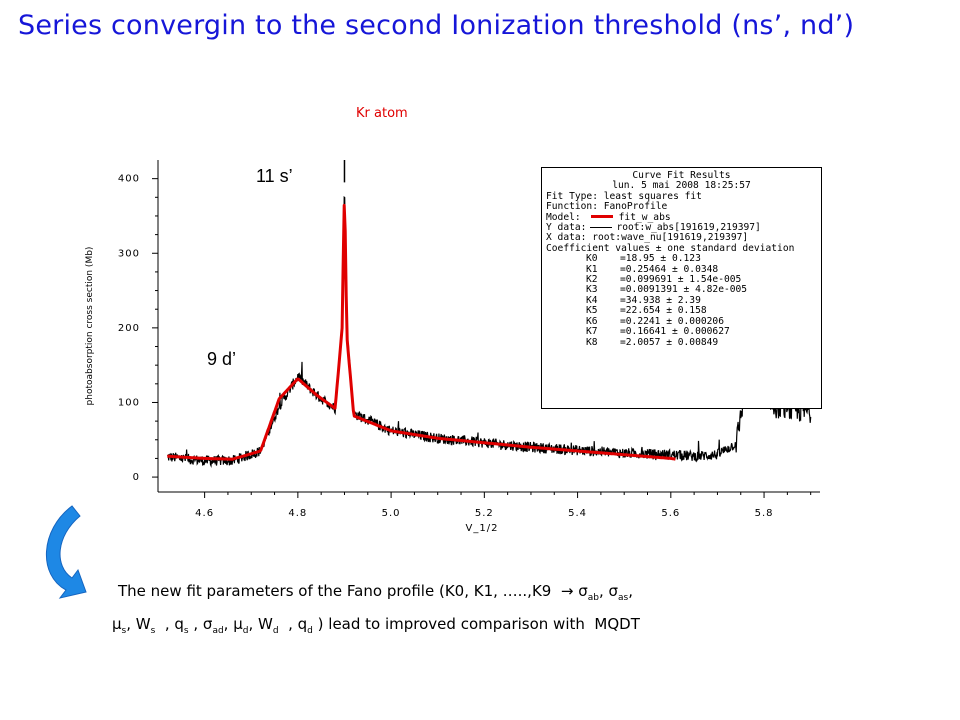 The width and height of the screenshot is (960, 720). I want to click on data-legend-swatch, so click(601, 227).